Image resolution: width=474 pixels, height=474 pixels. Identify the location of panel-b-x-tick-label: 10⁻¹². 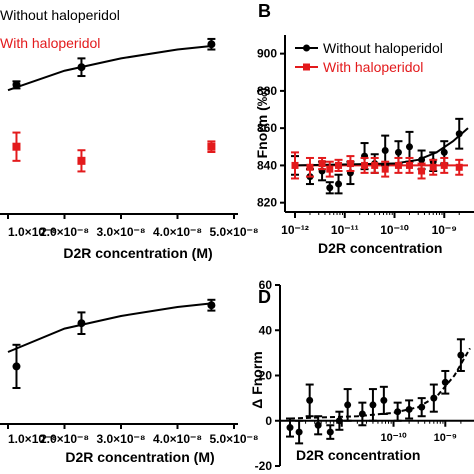
(295, 230).